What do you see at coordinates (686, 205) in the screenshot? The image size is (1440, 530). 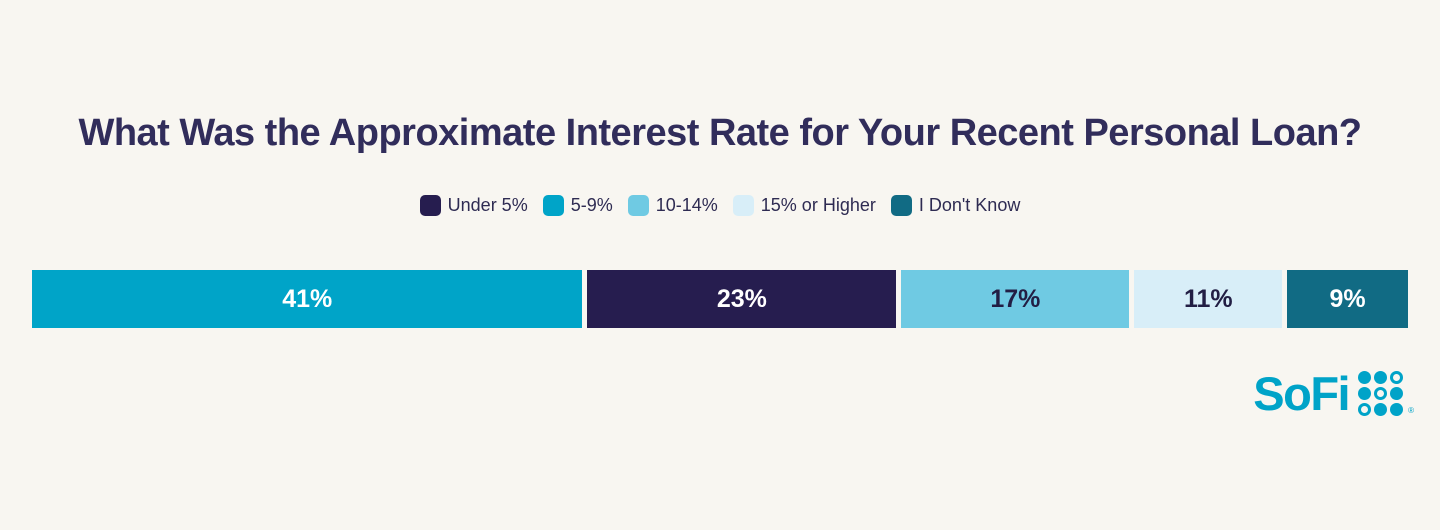 I see `legend-label-10-14: 10-14%` at bounding box center [686, 205].